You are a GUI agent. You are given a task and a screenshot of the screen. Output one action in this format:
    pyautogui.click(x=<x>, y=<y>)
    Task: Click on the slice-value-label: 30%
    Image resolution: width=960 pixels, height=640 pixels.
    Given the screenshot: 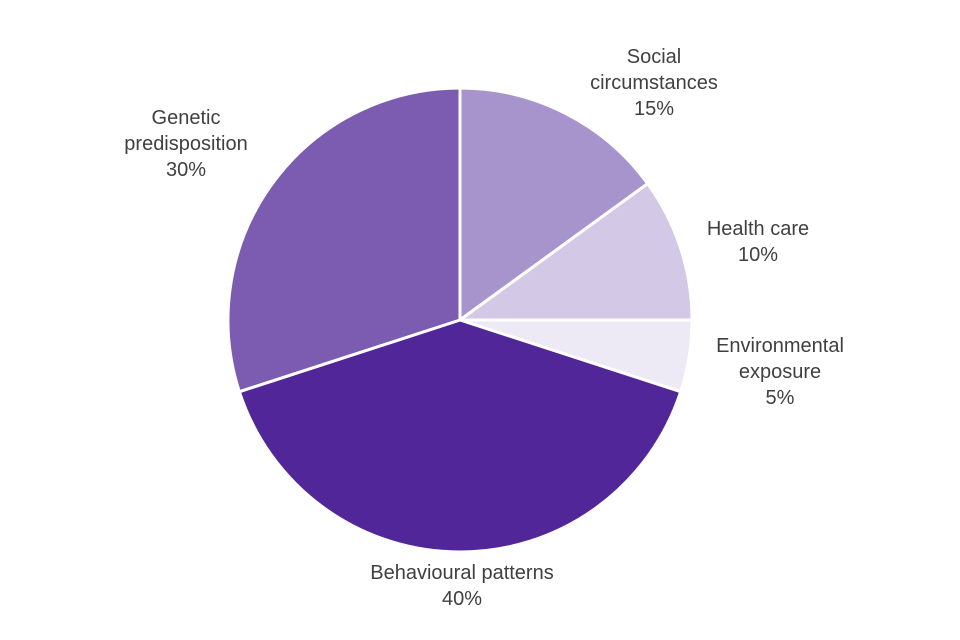 What is the action you would take?
    pyautogui.click(x=186, y=170)
    